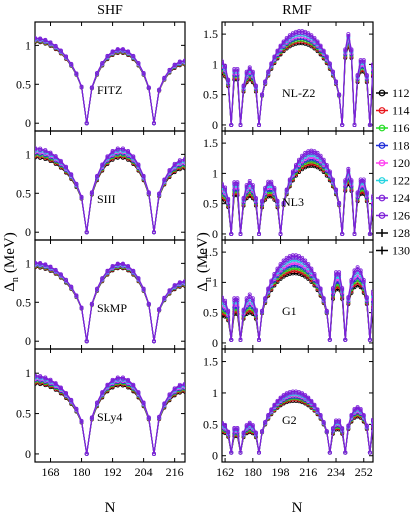 The height and width of the screenshot is (519, 415). What do you see at coordinates (112, 308) in the screenshot?
I see `panel-label: SkMP` at bounding box center [112, 308].